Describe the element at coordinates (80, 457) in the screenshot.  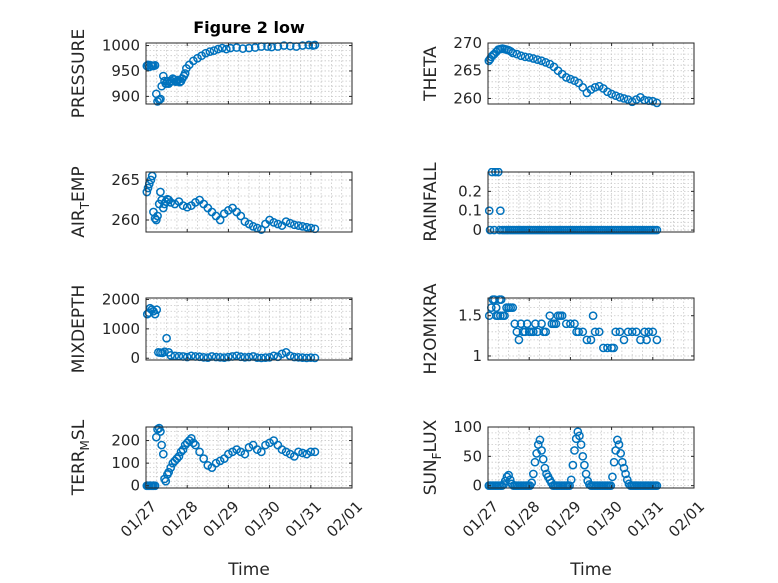
I see `y-axis-label: TERRMSL` at that location.